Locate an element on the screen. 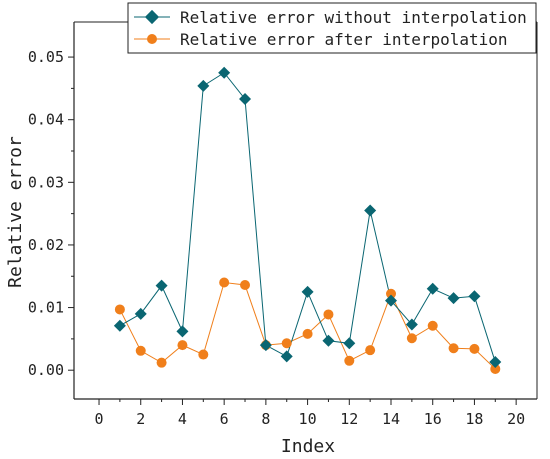  legend-box is located at coordinates (332, 28).